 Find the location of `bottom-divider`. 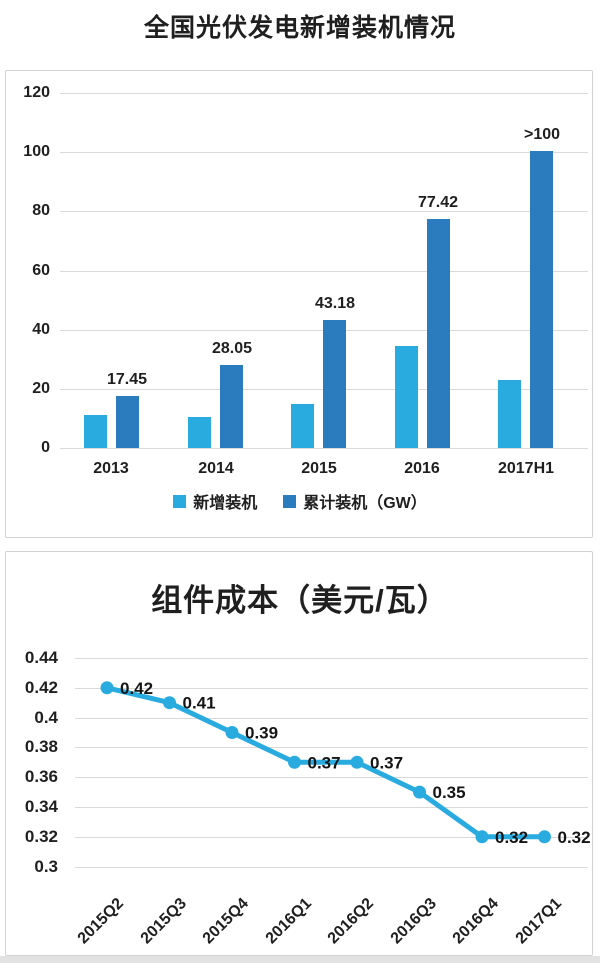

bottom-divider is located at coordinates (300, 959).